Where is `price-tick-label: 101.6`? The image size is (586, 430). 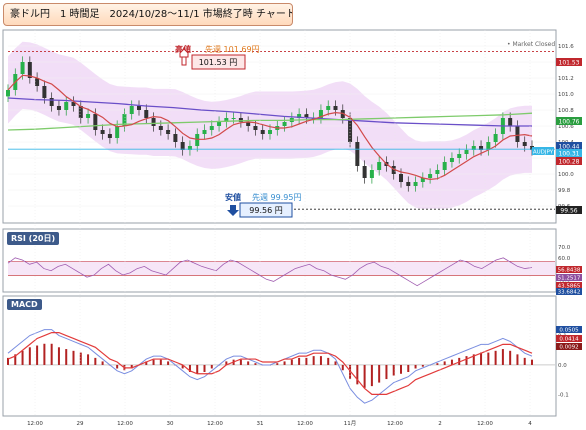
price-tick-label: 101.6 is located at coordinates (566, 47).